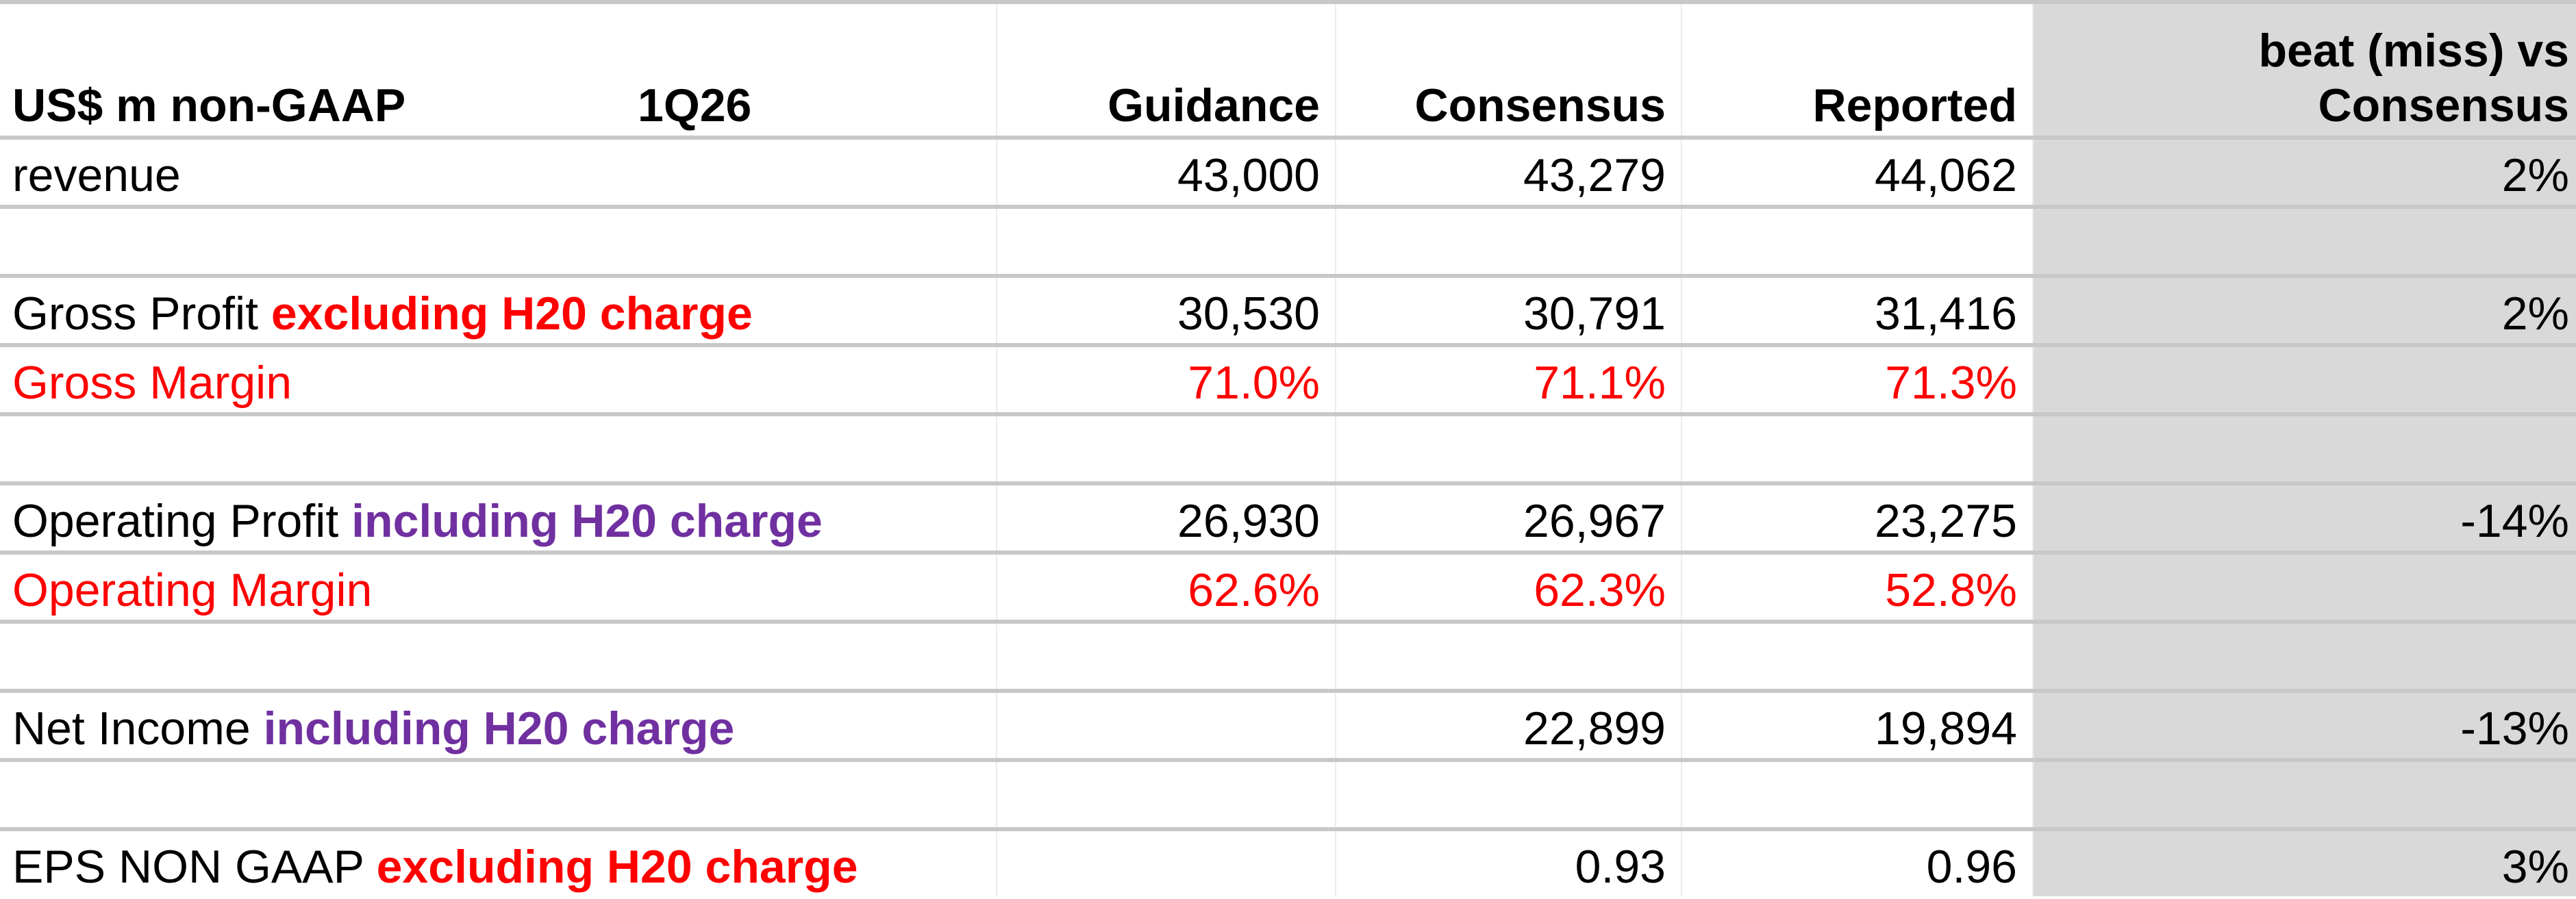 The image size is (2576, 899). What do you see at coordinates (1857, 309) in the screenshot?
I see `cell: 31,416` at bounding box center [1857, 309].